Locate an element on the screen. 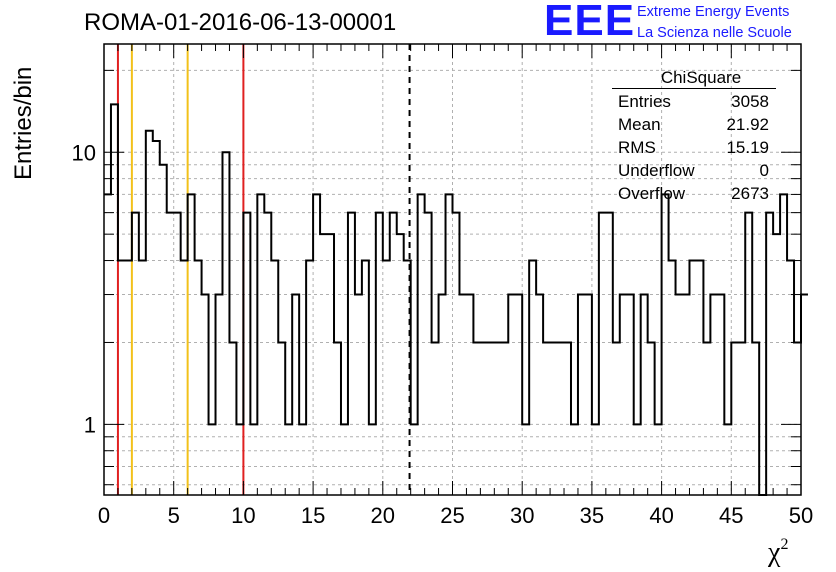 The height and width of the screenshot is (572, 836). x-axis-label-symbol: χ is located at coordinates (774, 552).